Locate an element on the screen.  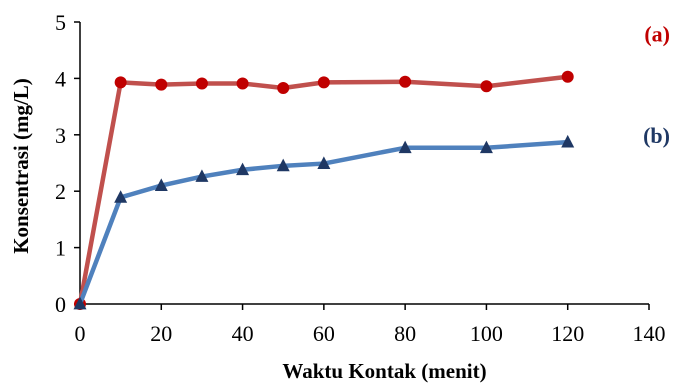
x-tick-label: 40 is located at coordinates (243, 333).